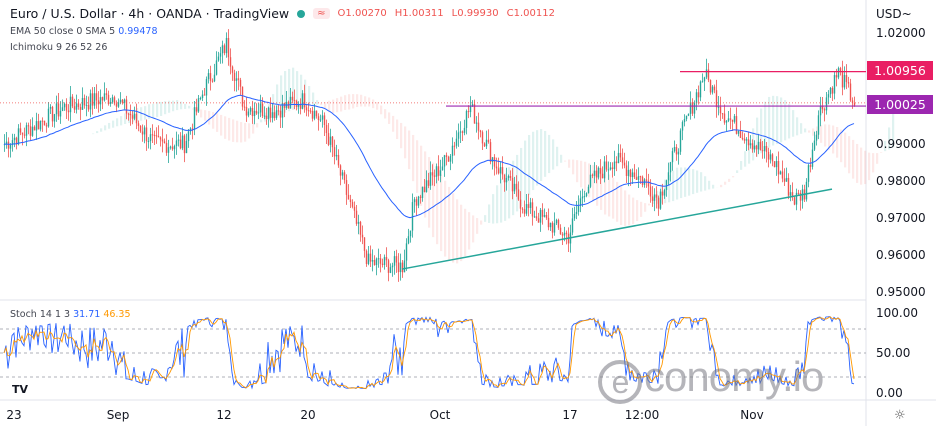 The image size is (936, 426). Describe the element at coordinates (530, 13) in the screenshot. I see `ohlc-close: C1.00112` at that location.